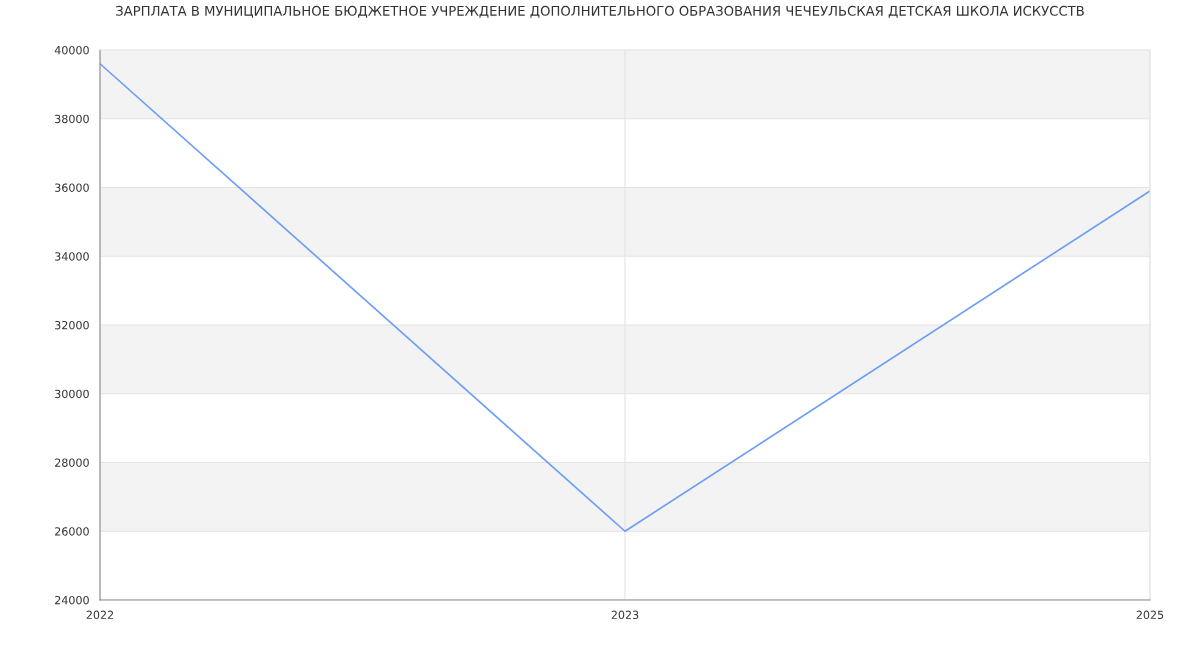  What do you see at coordinates (72, 462) in the screenshot?
I see `y-tick-label: 28000` at bounding box center [72, 462].